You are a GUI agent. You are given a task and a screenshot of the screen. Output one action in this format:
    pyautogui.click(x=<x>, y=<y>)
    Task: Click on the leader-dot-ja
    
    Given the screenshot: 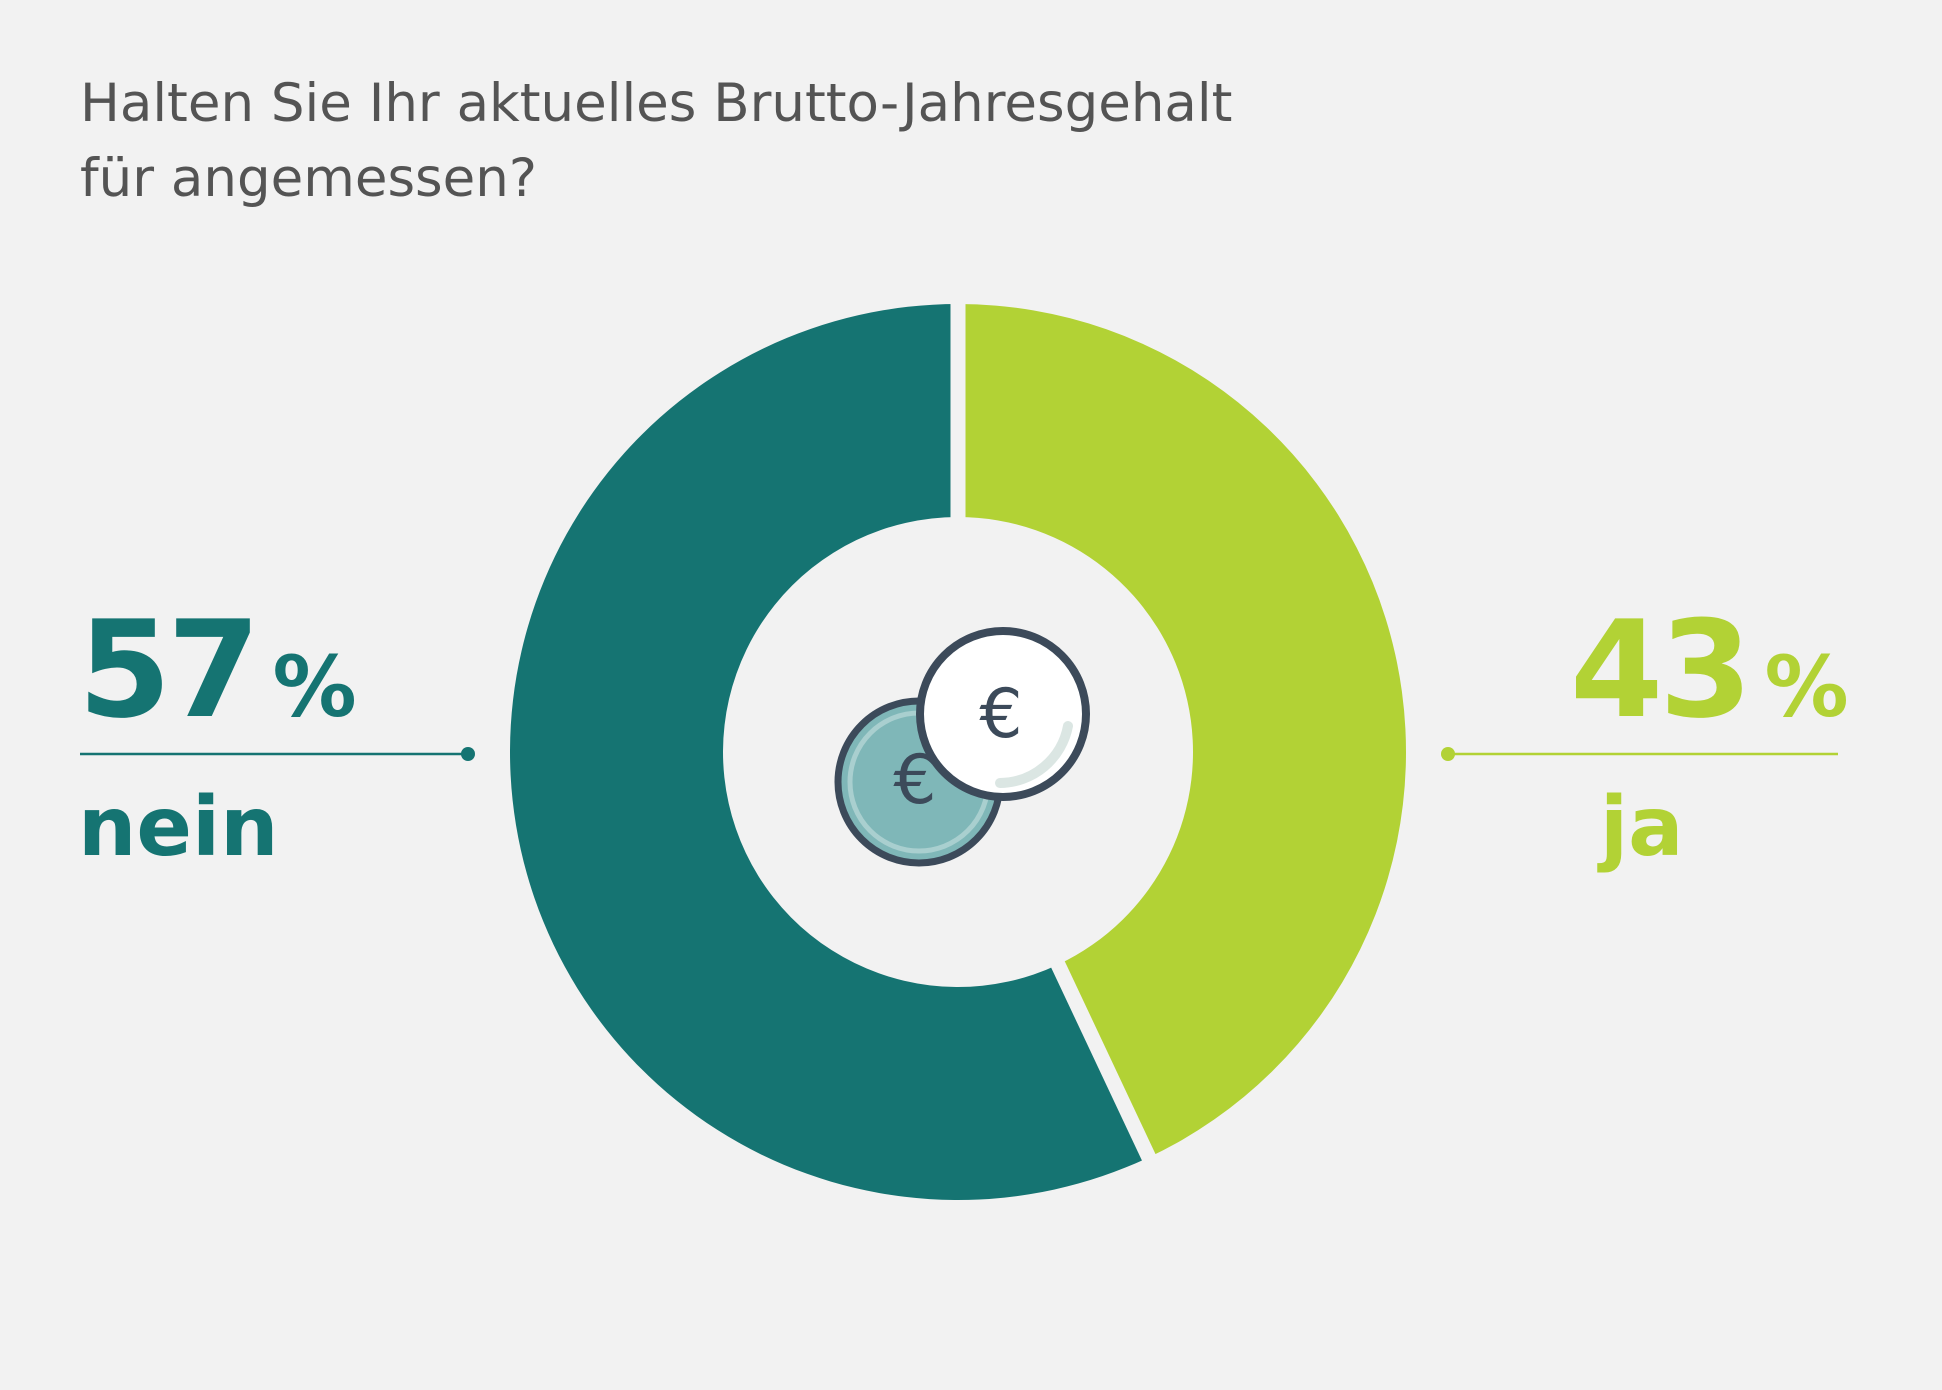 What is the action you would take?
    pyautogui.click(x=1448, y=754)
    